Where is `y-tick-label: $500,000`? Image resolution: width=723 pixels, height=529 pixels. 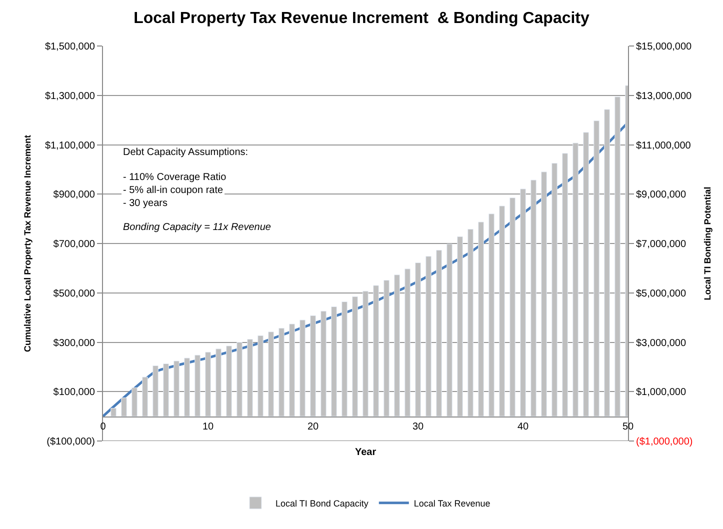 y-tick-label: $500,000 is located at coordinates (74, 294).